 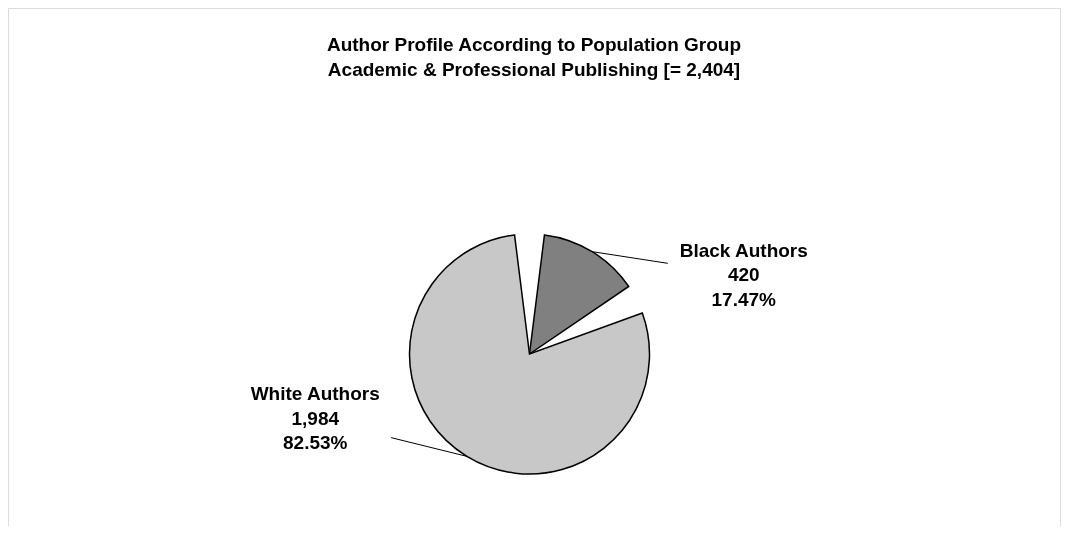 What do you see at coordinates (743, 250) in the screenshot?
I see `slice-label: Black Authors` at bounding box center [743, 250].